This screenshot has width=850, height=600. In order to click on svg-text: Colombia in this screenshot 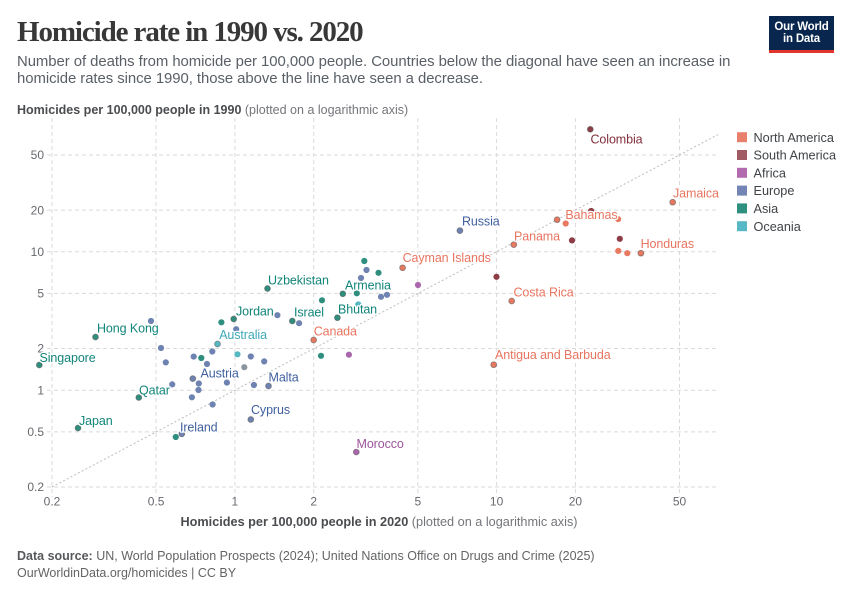, I will do `click(617, 140)`.